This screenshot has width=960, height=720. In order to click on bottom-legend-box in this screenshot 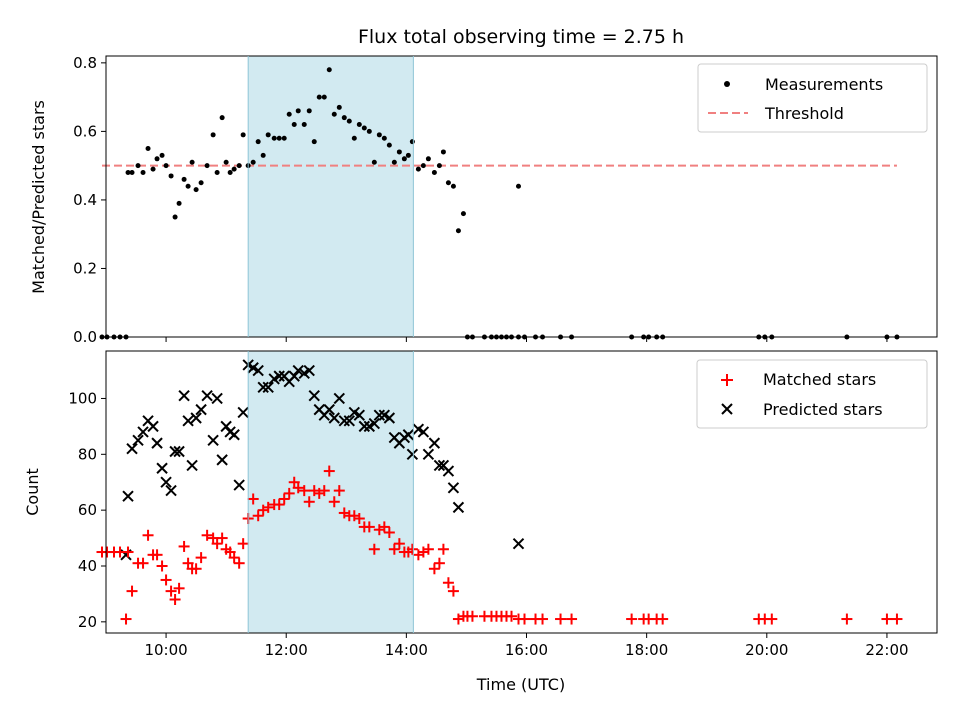, I will do `click(812, 394)`.